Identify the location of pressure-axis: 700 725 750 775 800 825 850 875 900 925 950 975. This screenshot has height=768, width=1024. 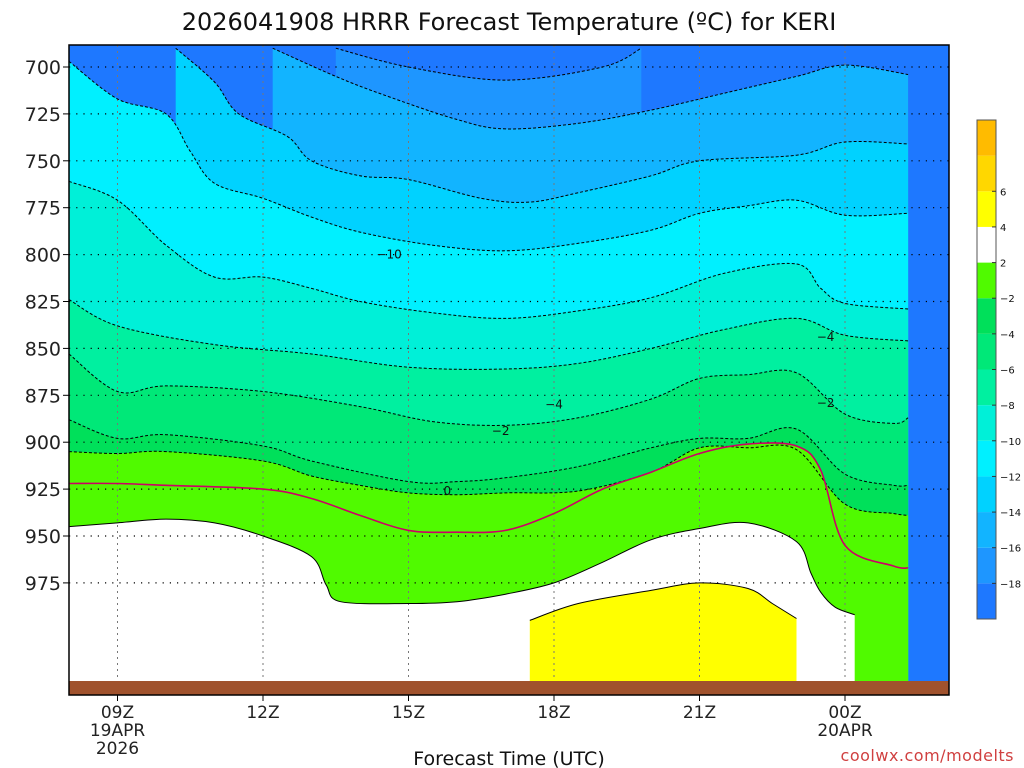
(47, 326).